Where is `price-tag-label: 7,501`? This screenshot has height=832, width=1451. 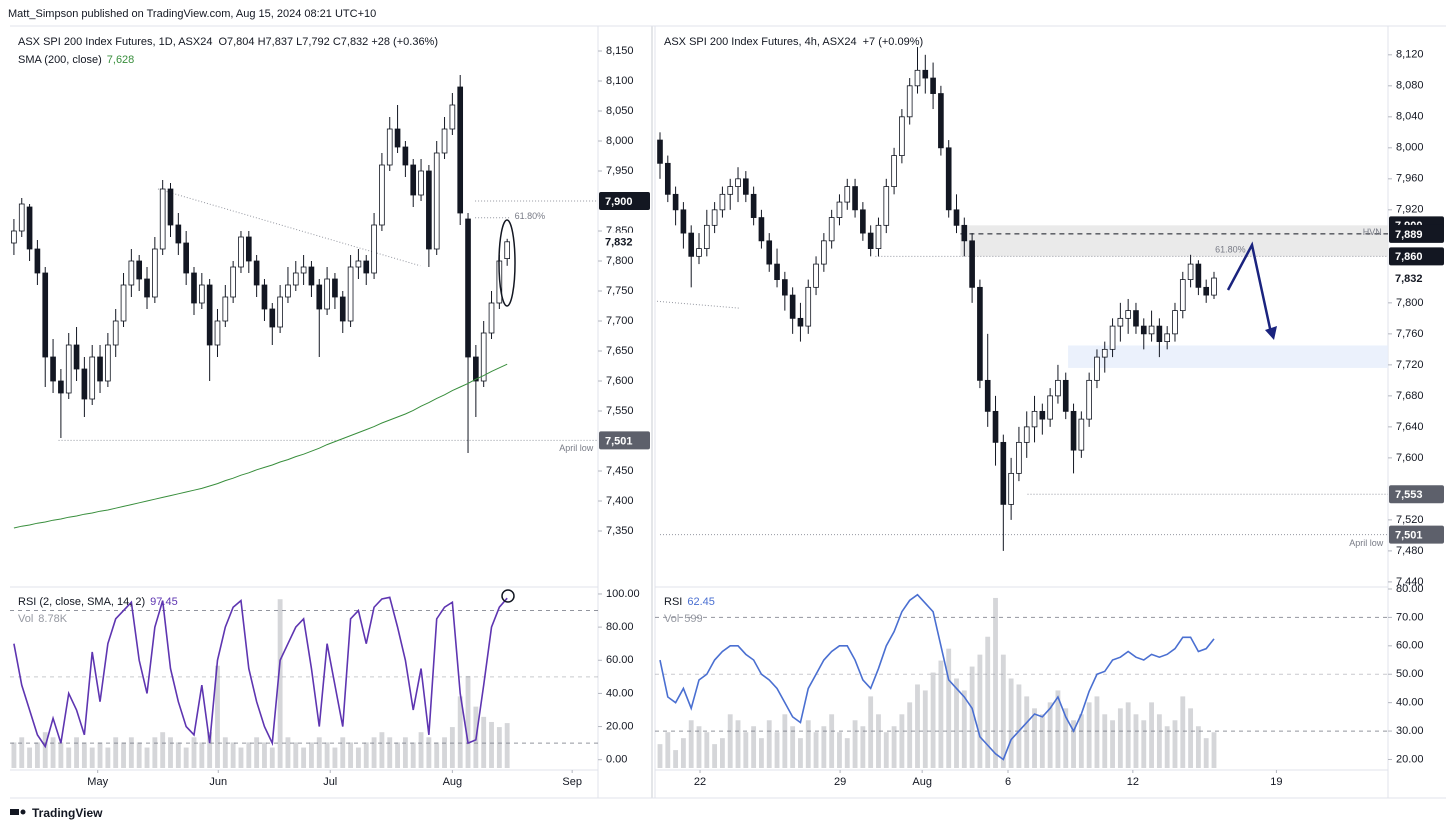 price-tag-label: 7,501 is located at coordinates (619, 441).